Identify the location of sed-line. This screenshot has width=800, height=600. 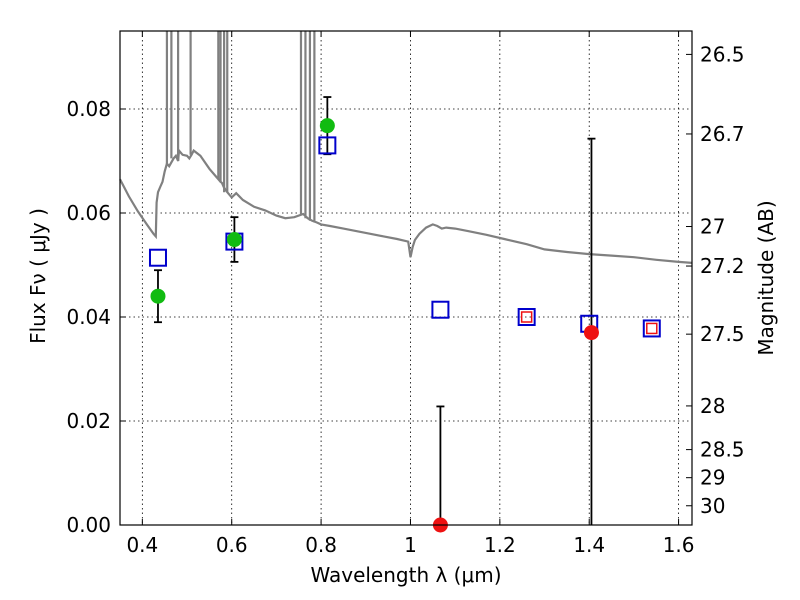
(406, 205).